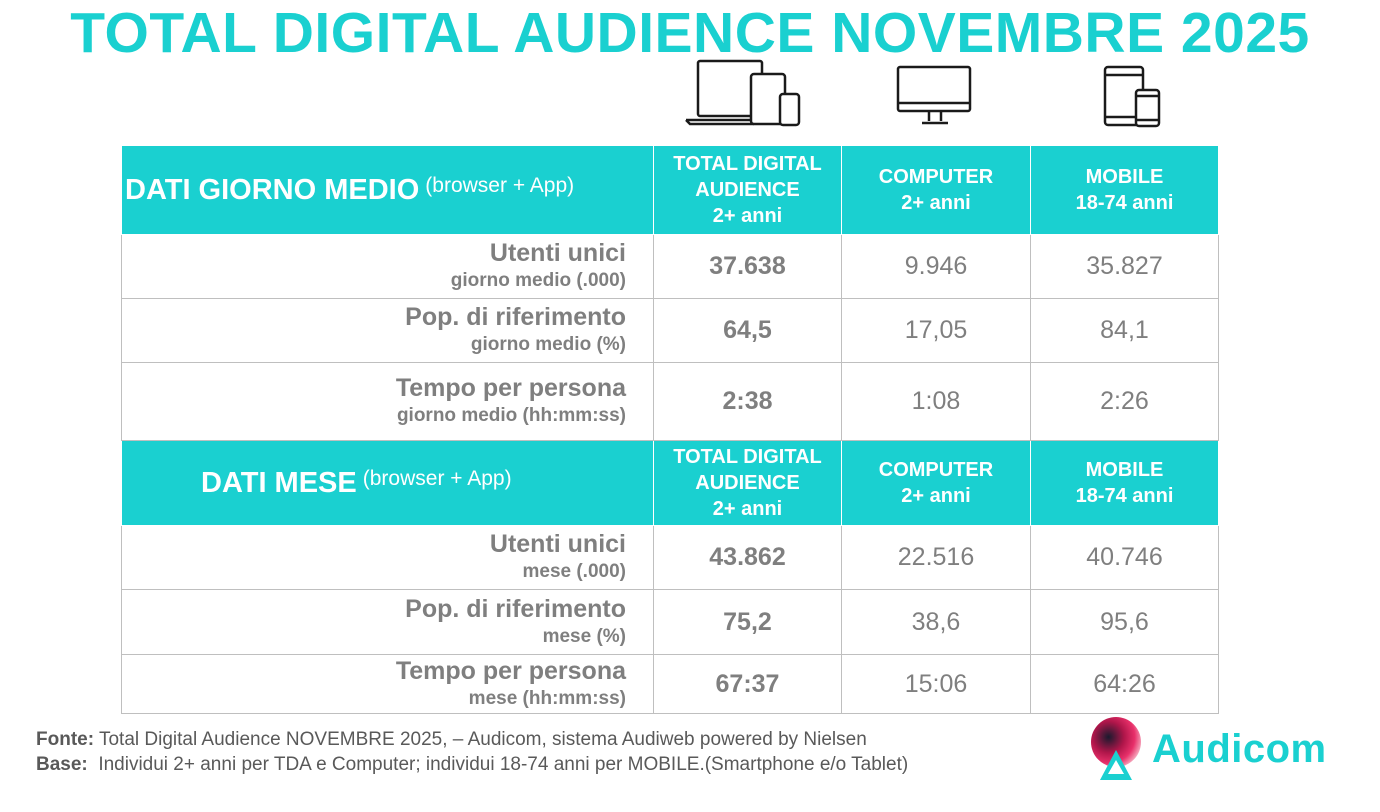  What do you see at coordinates (1239, 749) in the screenshot?
I see `brand-name: Audicom` at bounding box center [1239, 749].